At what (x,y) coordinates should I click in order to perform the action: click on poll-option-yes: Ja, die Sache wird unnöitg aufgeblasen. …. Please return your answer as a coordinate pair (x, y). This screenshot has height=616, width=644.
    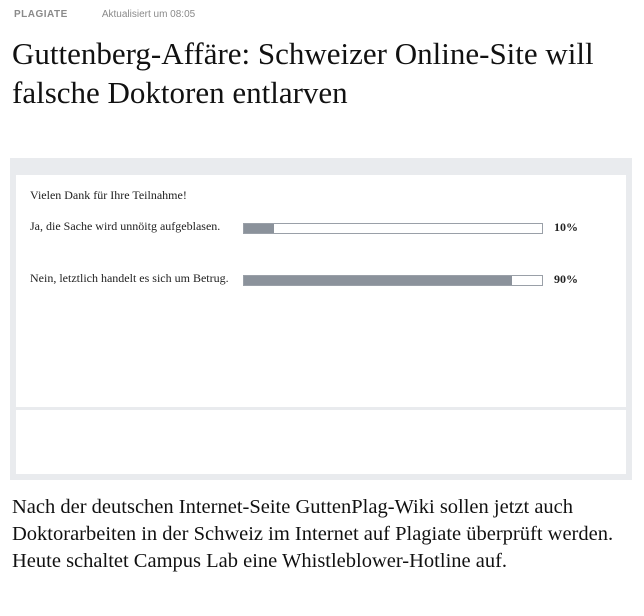
    Looking at the image, I should click on (330, 239).